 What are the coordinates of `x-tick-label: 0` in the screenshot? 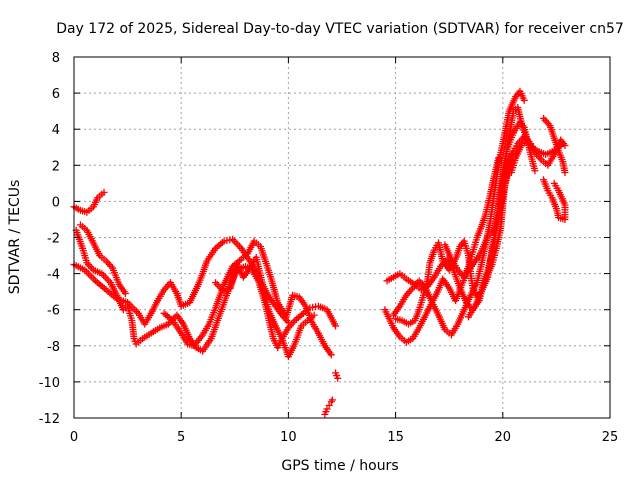 It's located at (74, 437).